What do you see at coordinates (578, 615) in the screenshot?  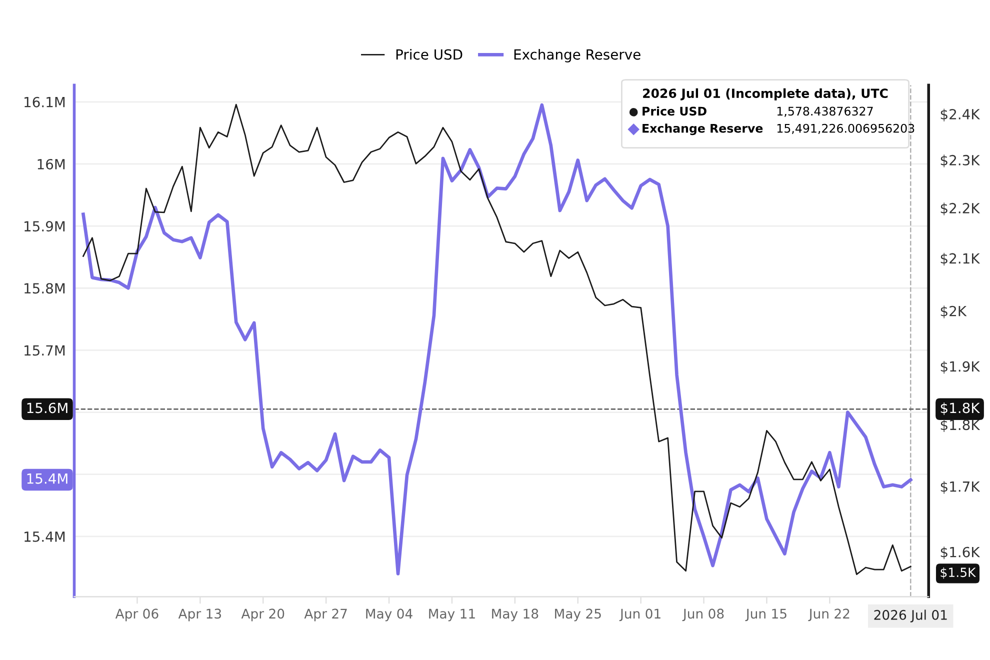 I see `x-tick-label: May 25` at bounding box center [578, 615].